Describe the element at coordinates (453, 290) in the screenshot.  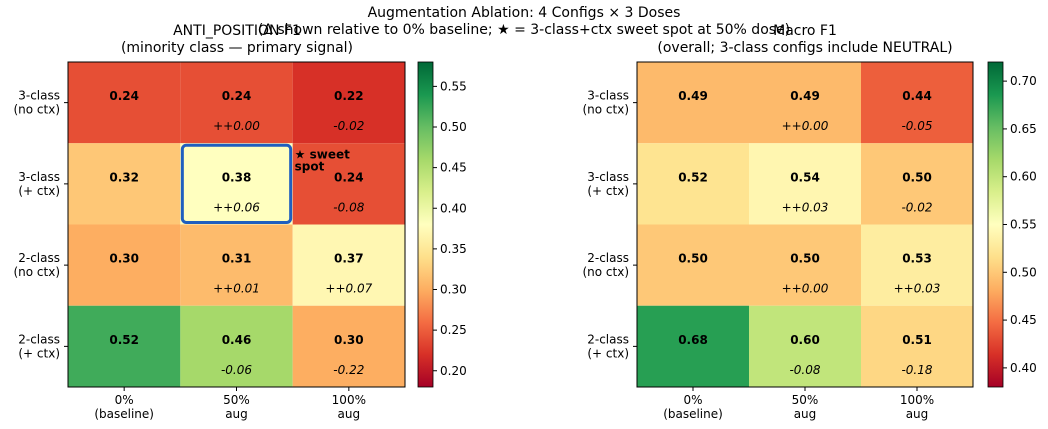
I see `colorbar-tick-label: 0.30` at that location.